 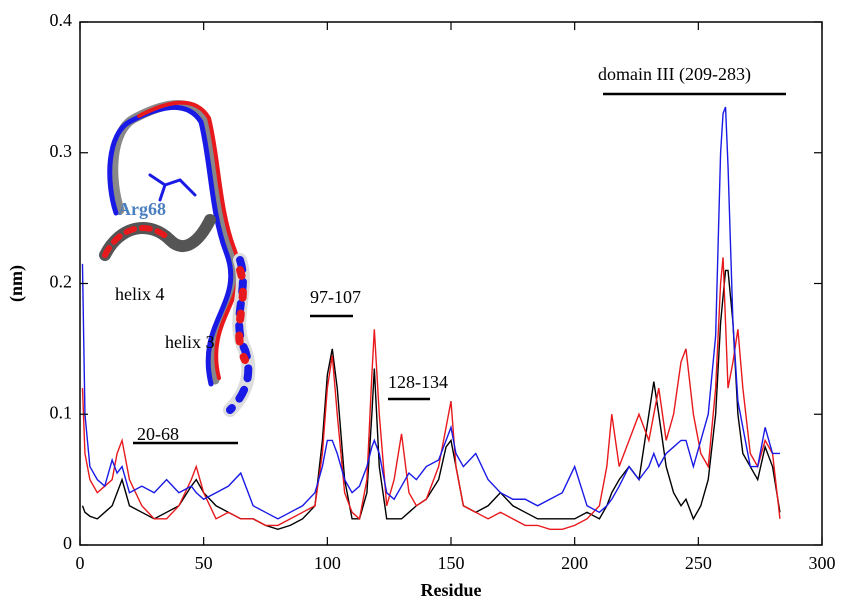 What do you see at coordinates (698, 563) in the screenshot?
I see `x-tick-label: 250` at bounding box center [698, 563].